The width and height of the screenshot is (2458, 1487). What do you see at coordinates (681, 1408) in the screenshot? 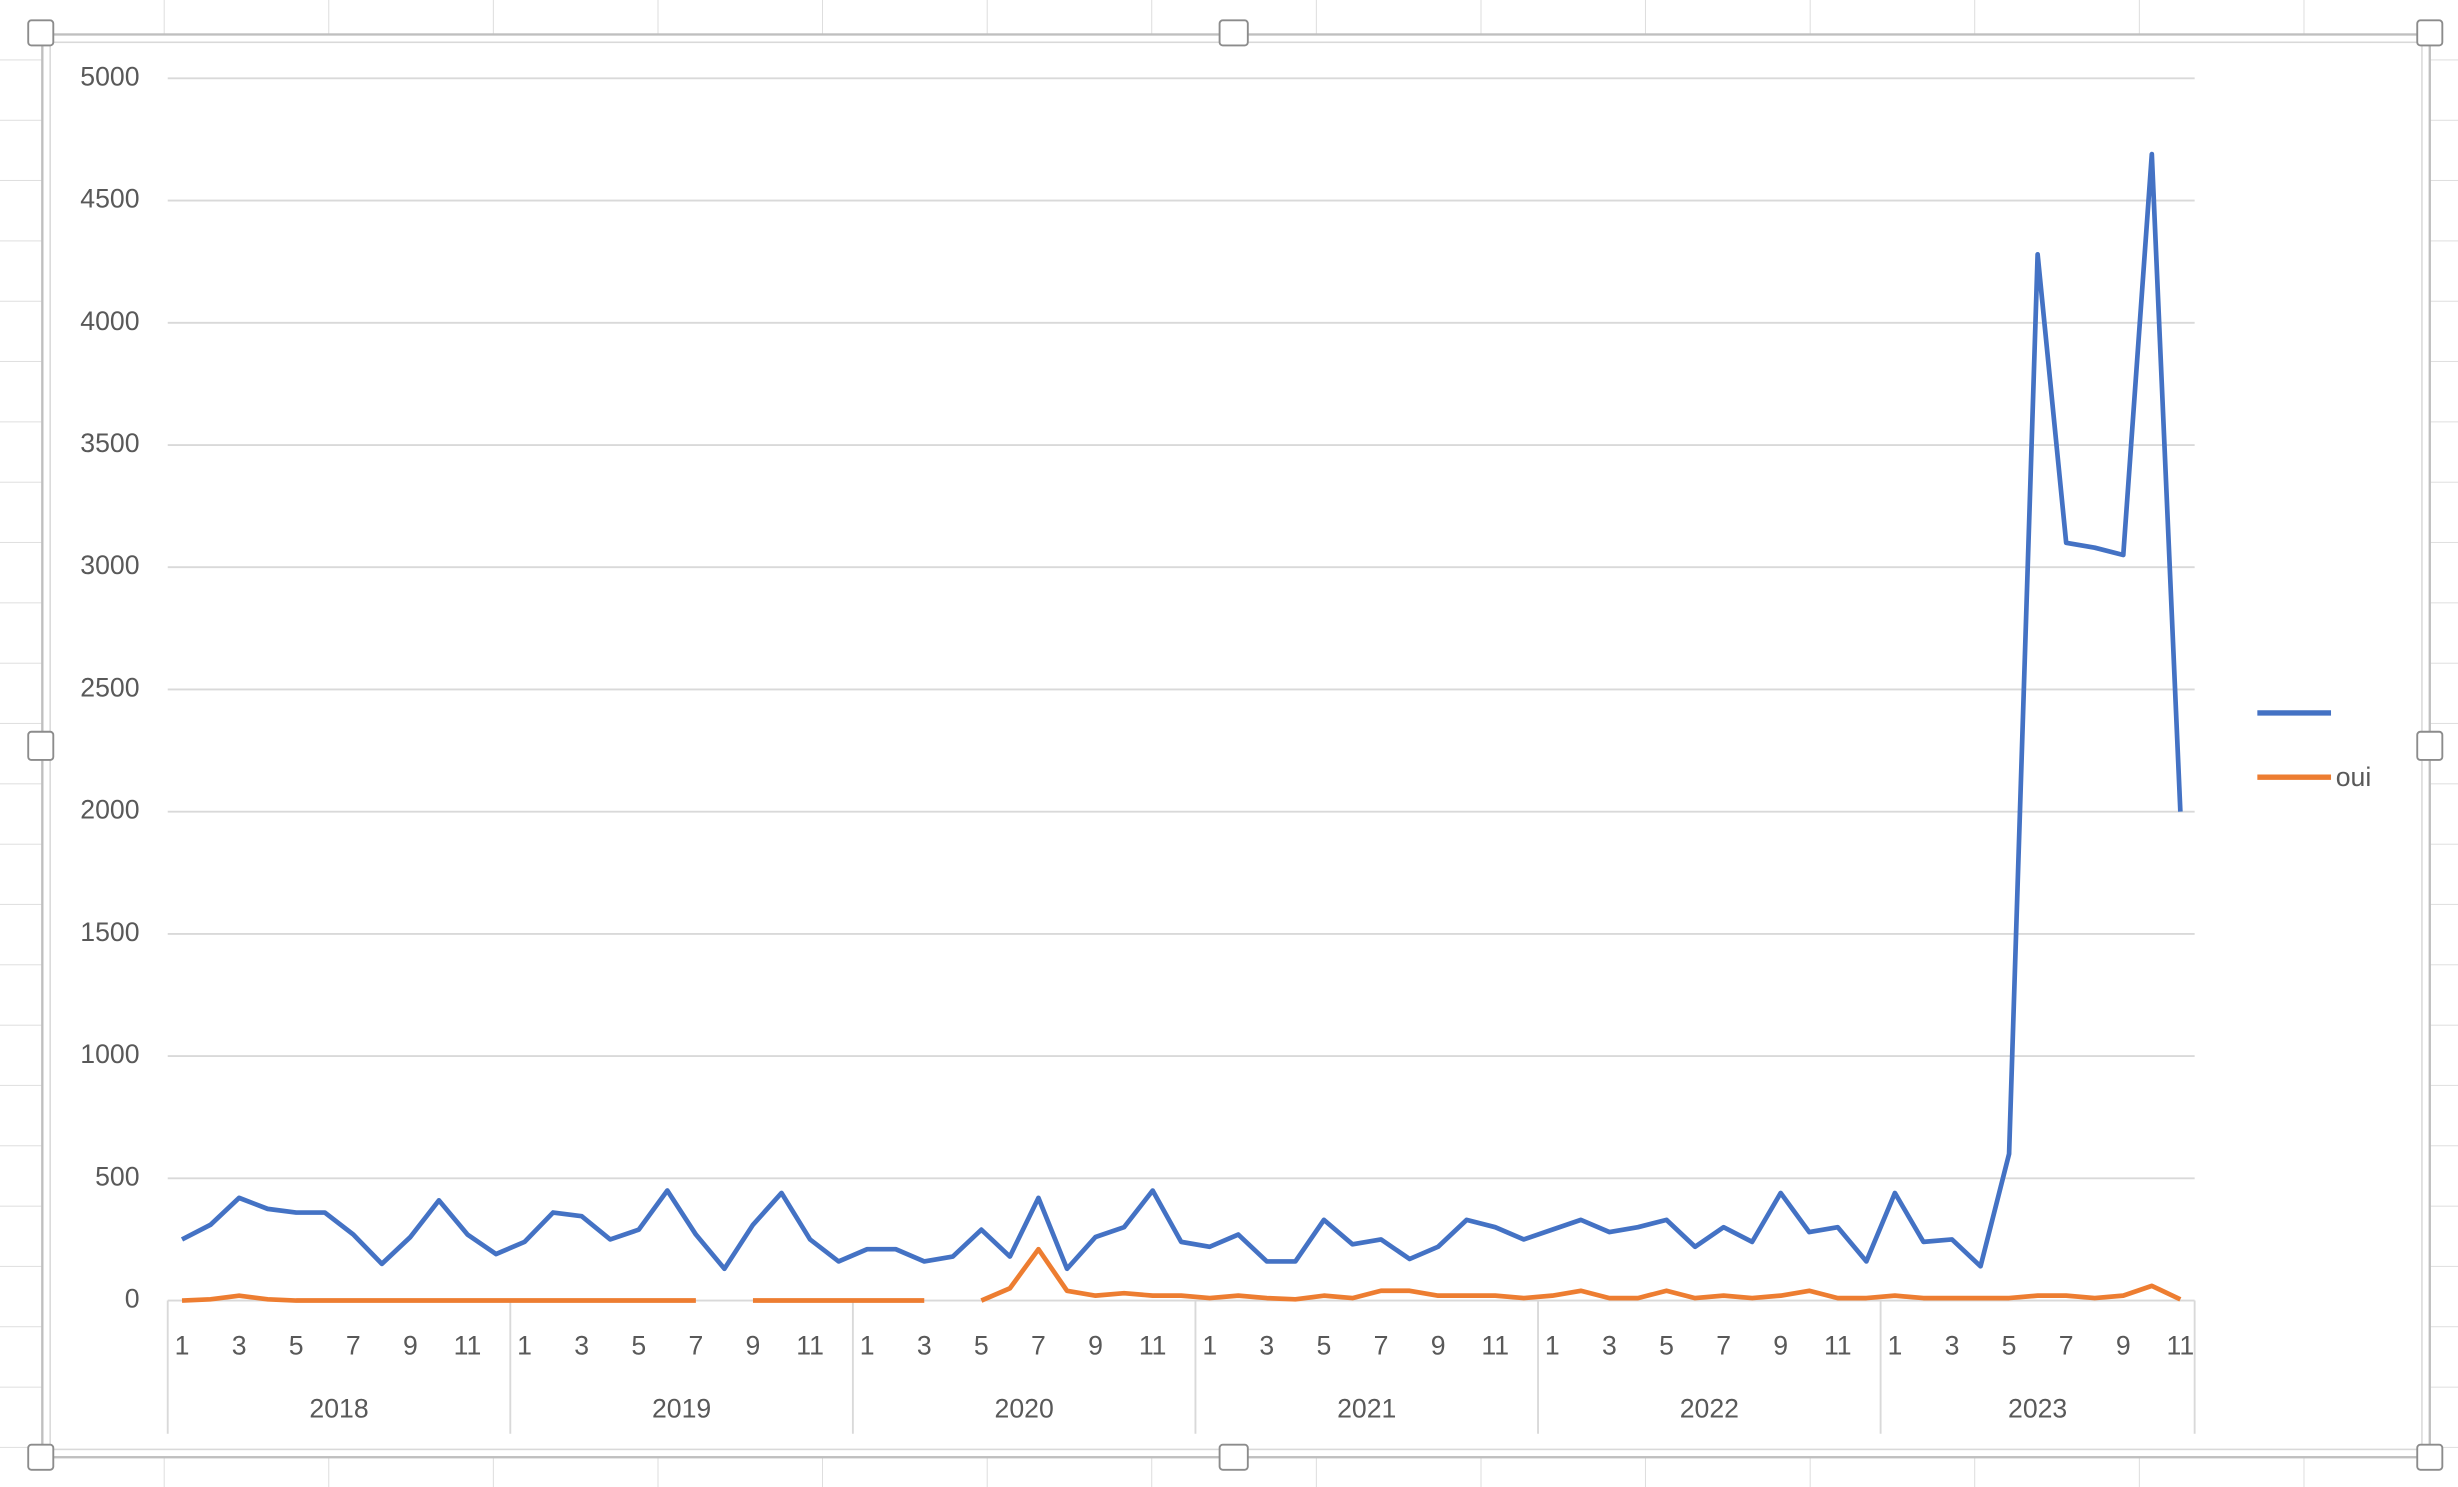
I see `year-label: 2019` at bounding box center [681, 1408].